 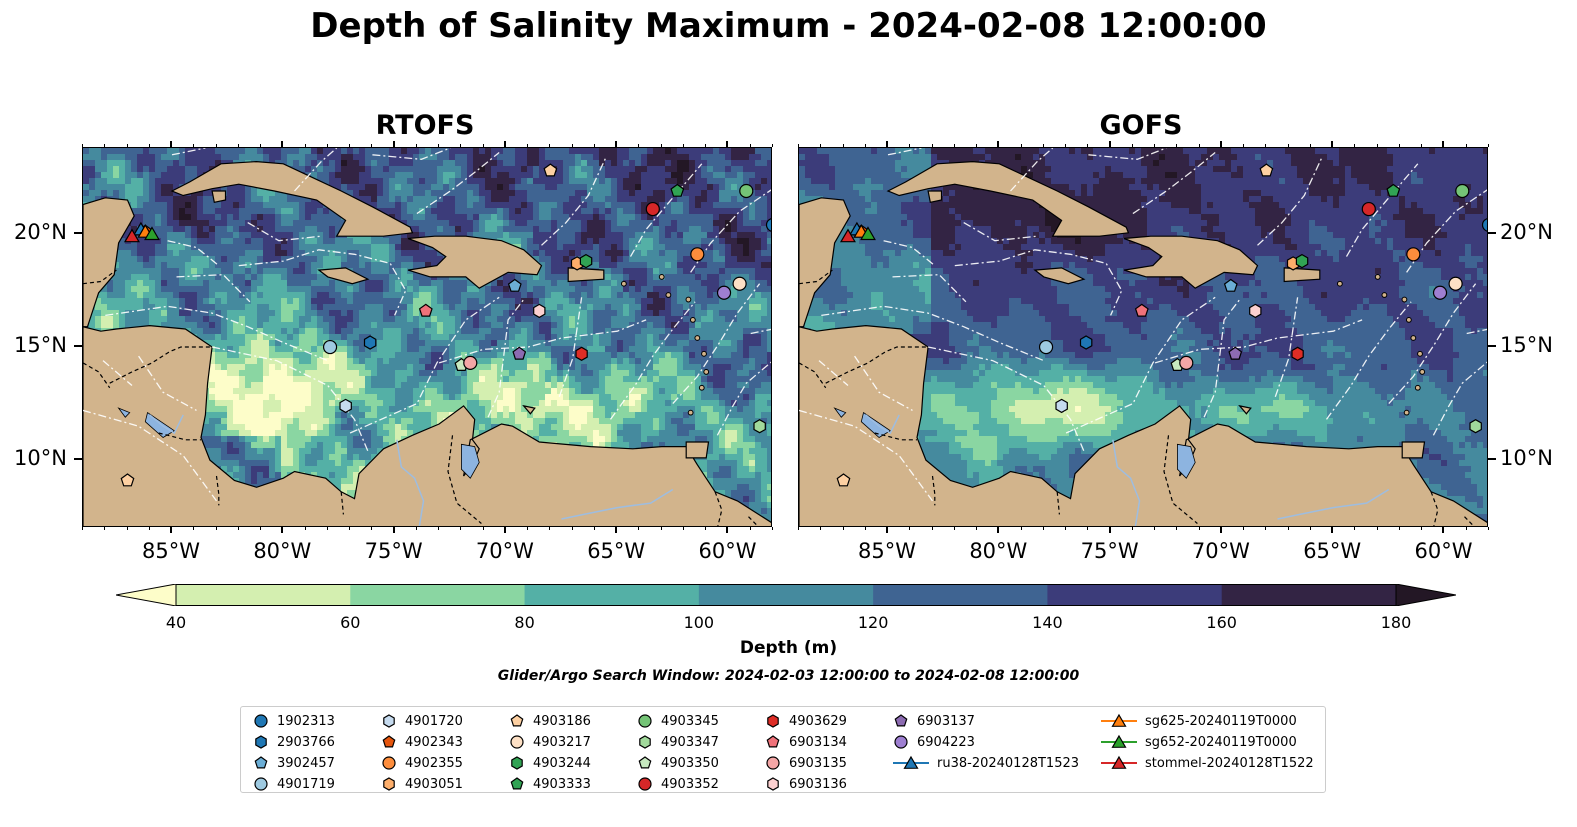 What do you see at coordinates (1221, 721) in the screenshot?
I see `legend-label: sg625-20240119T0000` at bounding box center [1221, 721].